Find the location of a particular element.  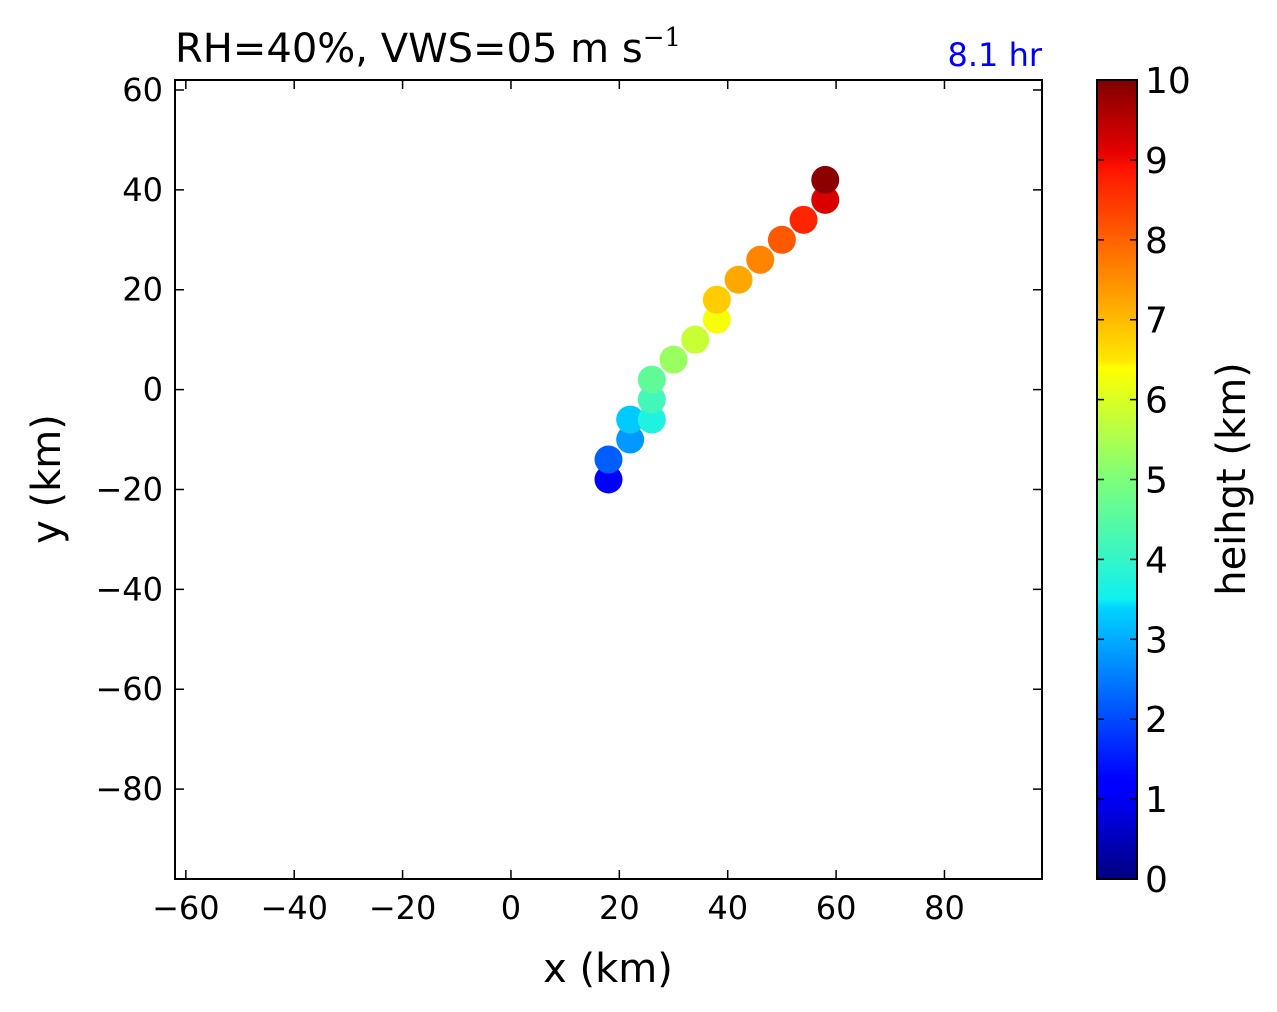

x-tick-label: 40 is located at coordinates (727, 908).